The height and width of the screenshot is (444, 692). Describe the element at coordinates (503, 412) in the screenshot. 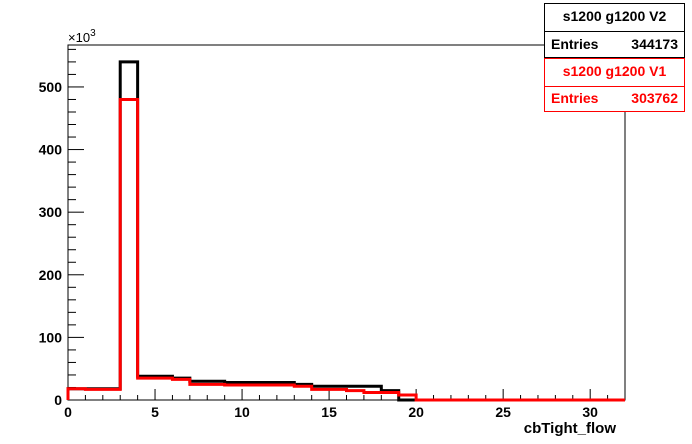

I see `x-tick-label: 25` at that location.